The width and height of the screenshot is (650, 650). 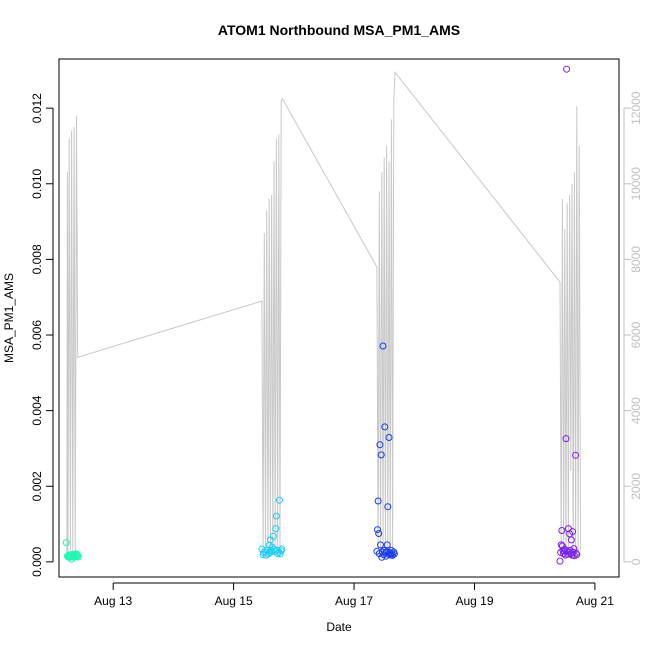 What do you see at coordinates (636, 108) in the screenshot?
I see `y2-tick-label: 12000` at bounding box center [636, 108].